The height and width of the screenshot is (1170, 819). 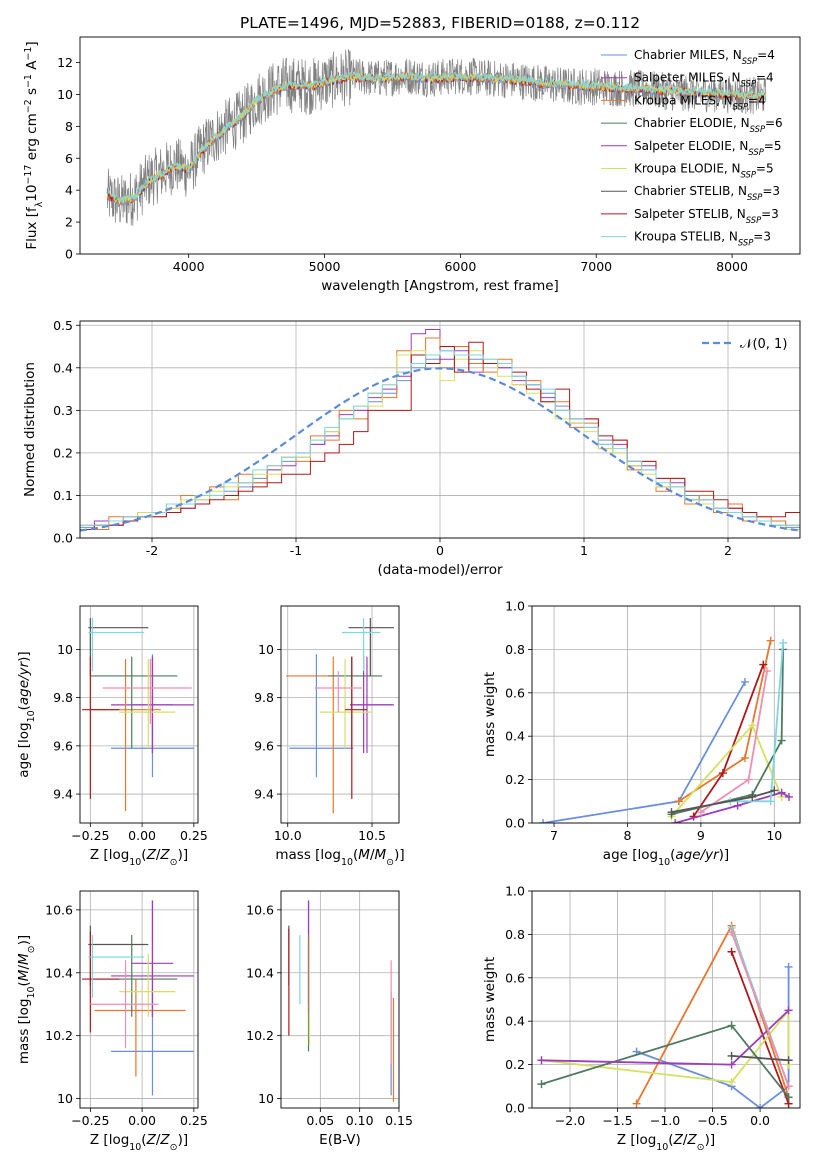 I want to click on label-part: E(B-V), so click(x=340, y=1140).